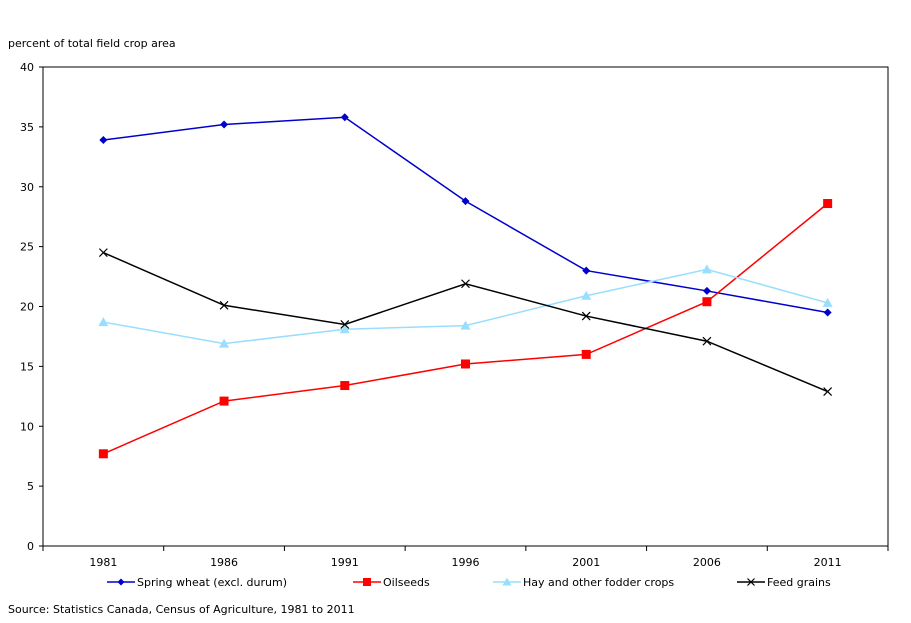  I want to click on x-tick-label: 2001, so click(586, 562).